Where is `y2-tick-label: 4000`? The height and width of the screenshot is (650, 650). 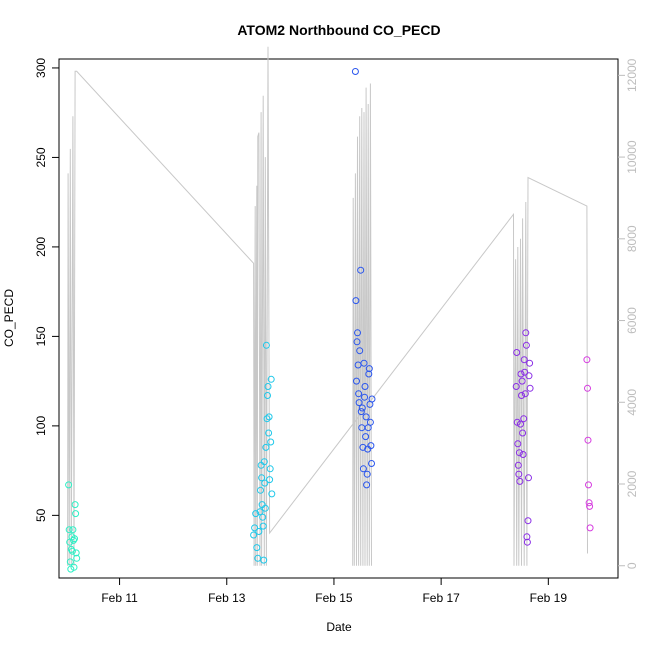
y2-tick-label: 4000 is located at coordinates (632, 402).